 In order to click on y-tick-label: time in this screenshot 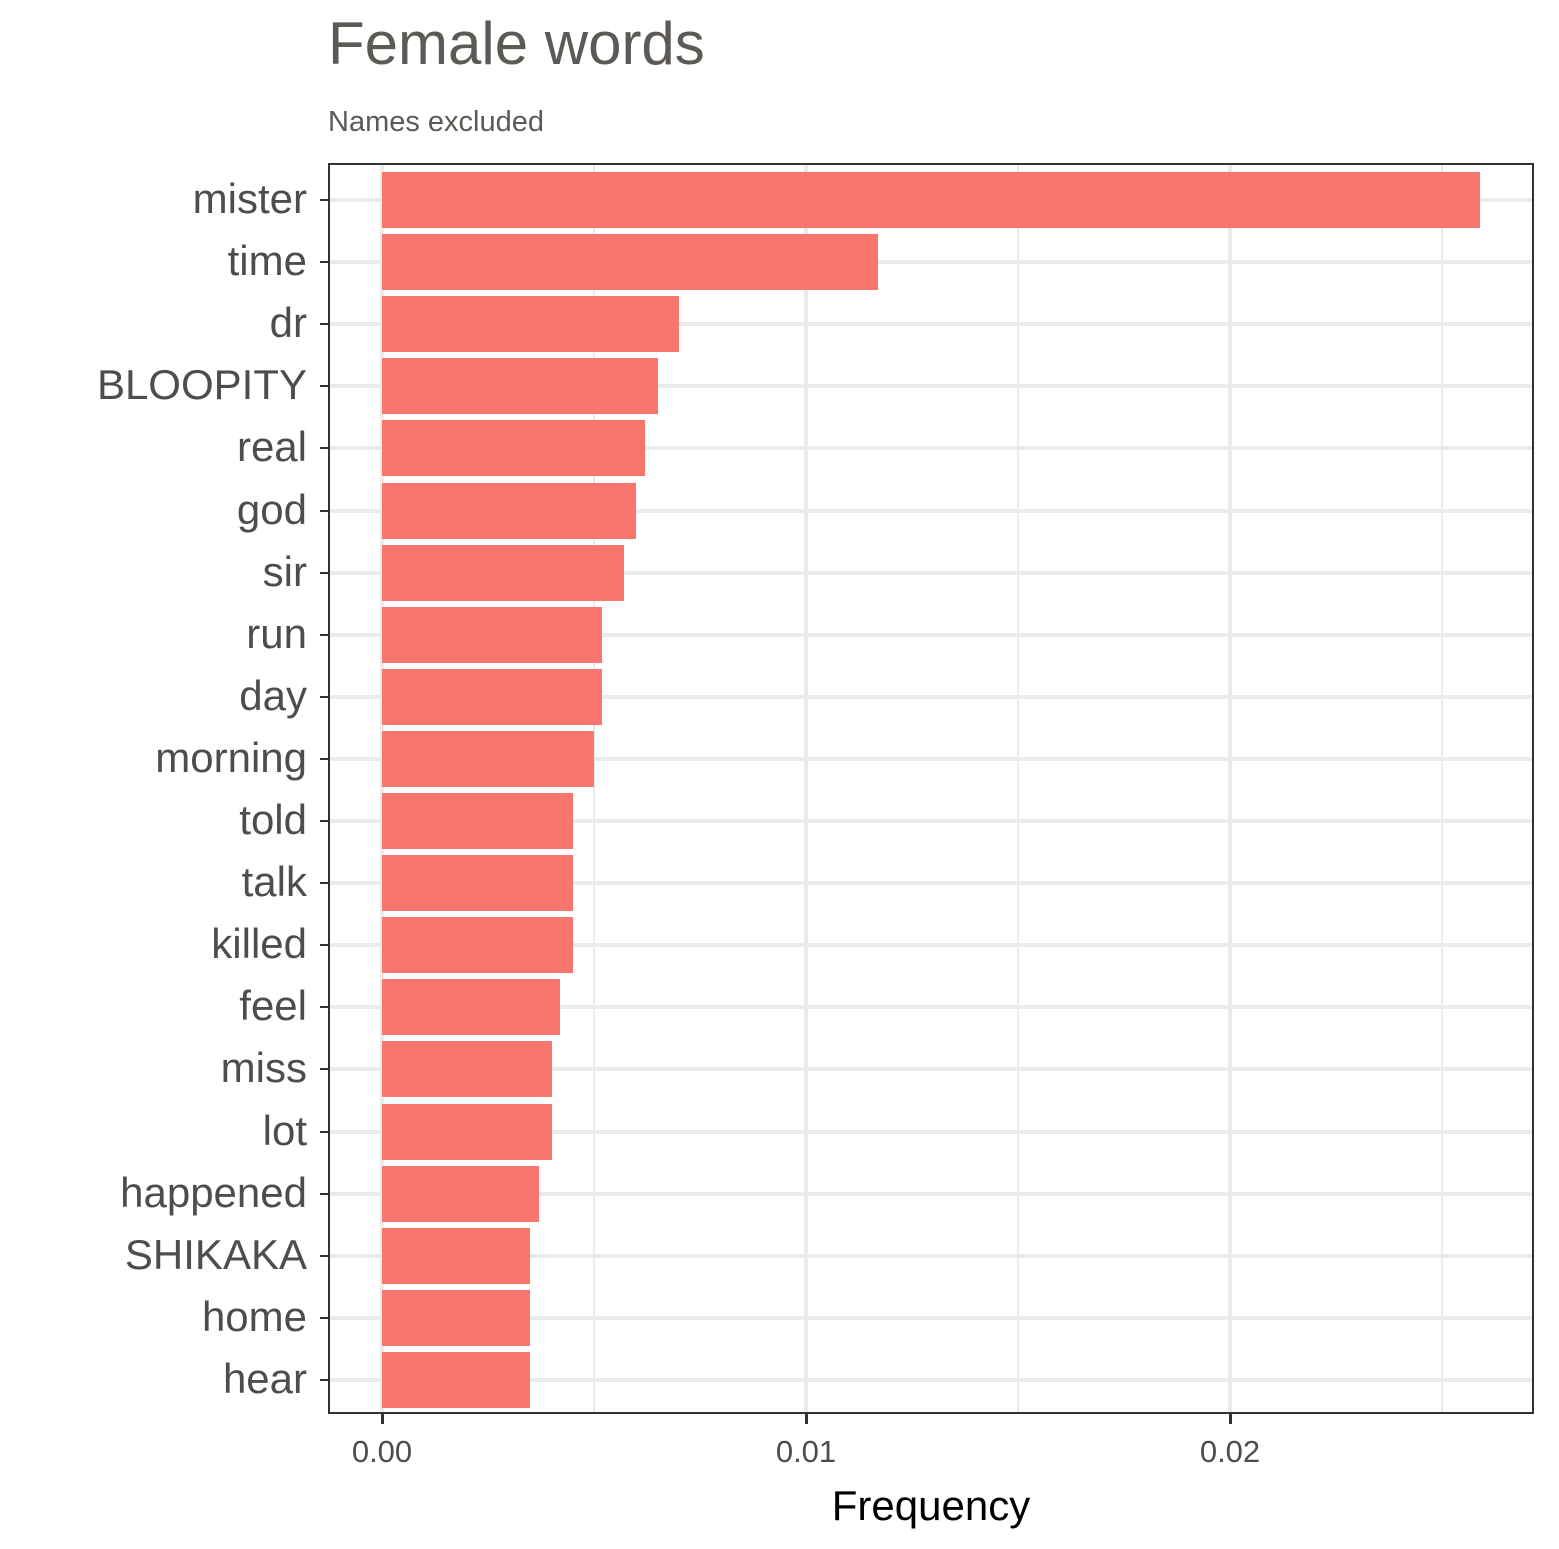, I will do `click(267, 261)`.